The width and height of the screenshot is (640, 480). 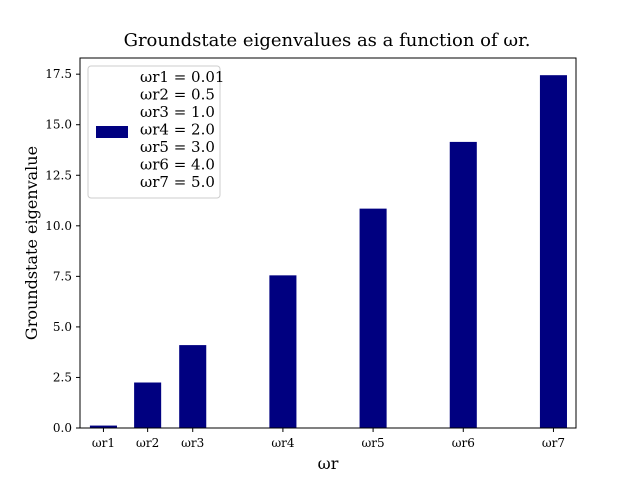 What do you see at coordinates (177, 182) in the screenshot?
I see `legend-entry: ωr7 = 5.0` at bounding box center [177, 182].